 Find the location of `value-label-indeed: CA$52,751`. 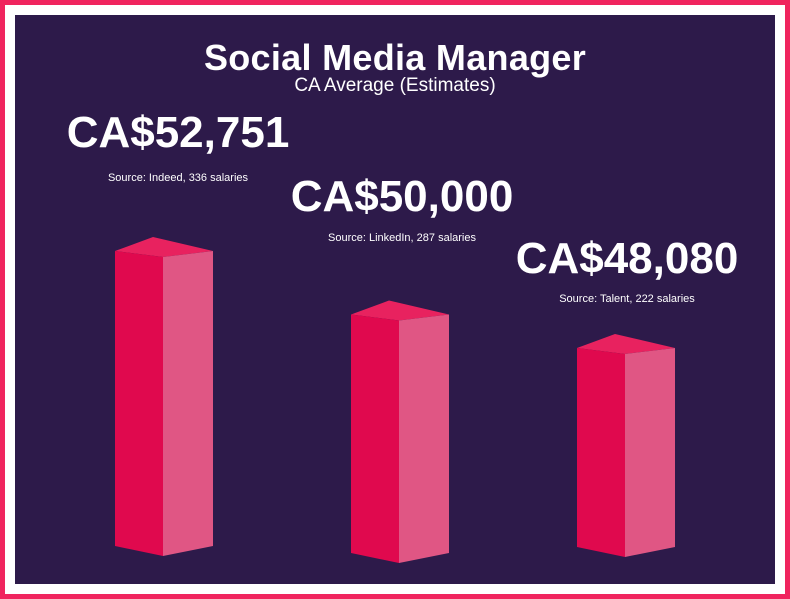

value-label-indeed: CA$52,751 is located at coordinates (178, 132).